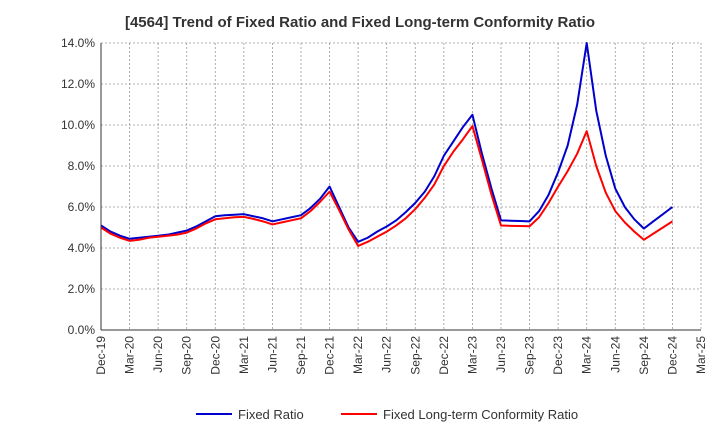  Describe the element at coordinates (130, 355) in the screenshot. I see `x-tick-label: Mar-20` at that location.